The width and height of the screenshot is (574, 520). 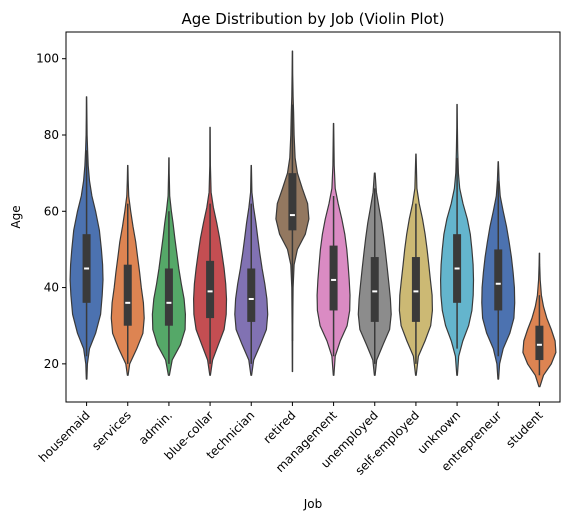 I want to click on x-tick-label: admin., so click(x=155, y=427).